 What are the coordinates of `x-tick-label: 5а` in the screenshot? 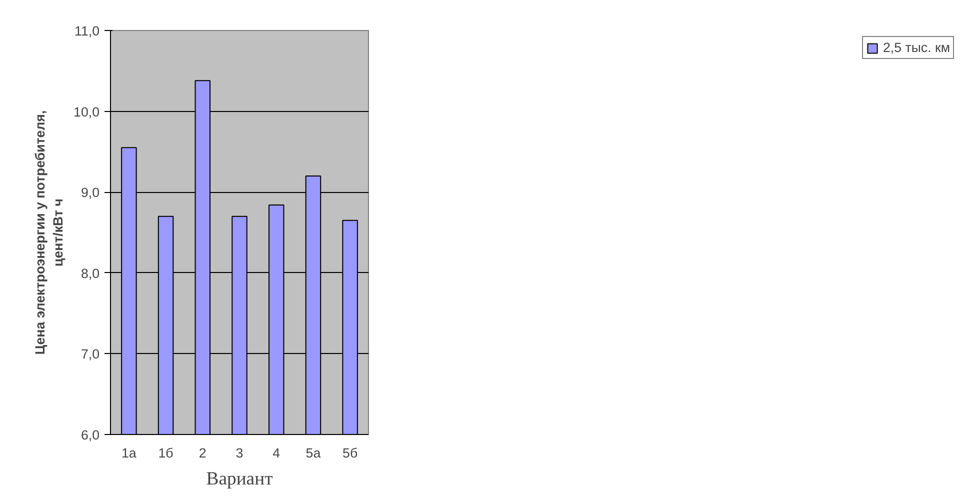 It's located at (314, 453).